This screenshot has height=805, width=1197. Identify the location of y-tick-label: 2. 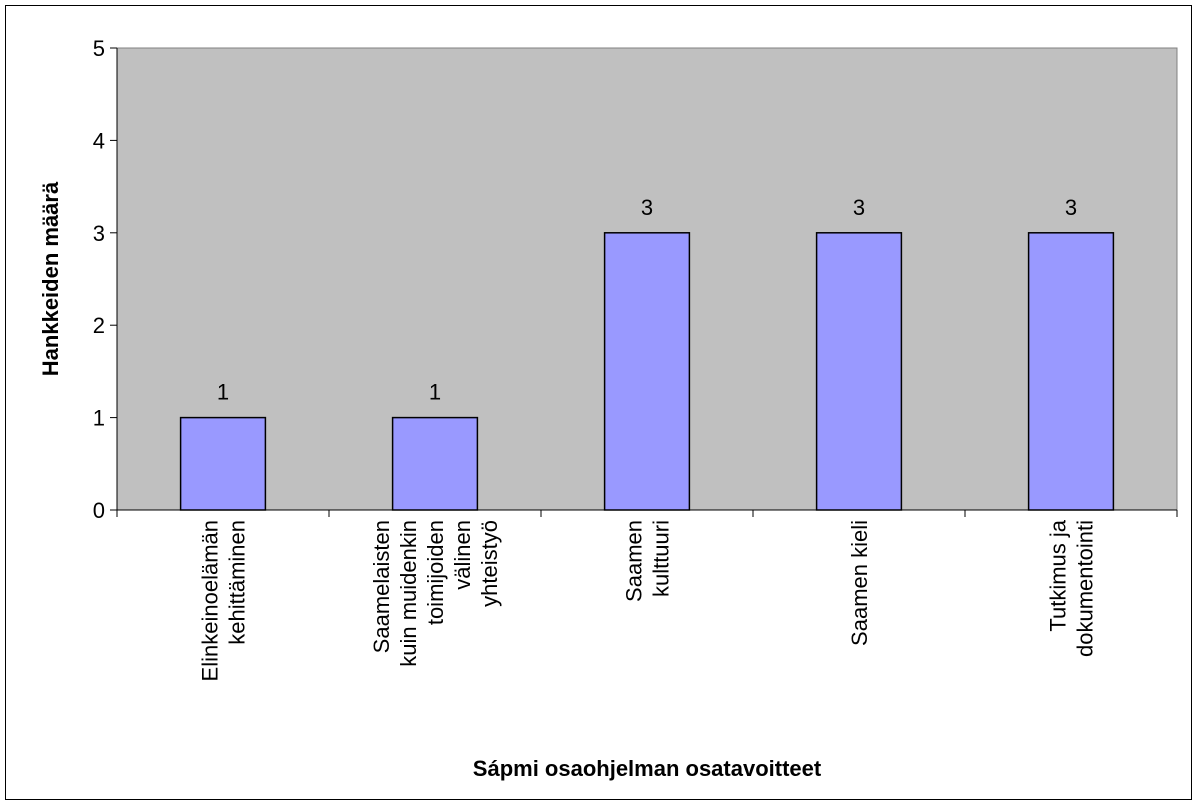
(99, 325).